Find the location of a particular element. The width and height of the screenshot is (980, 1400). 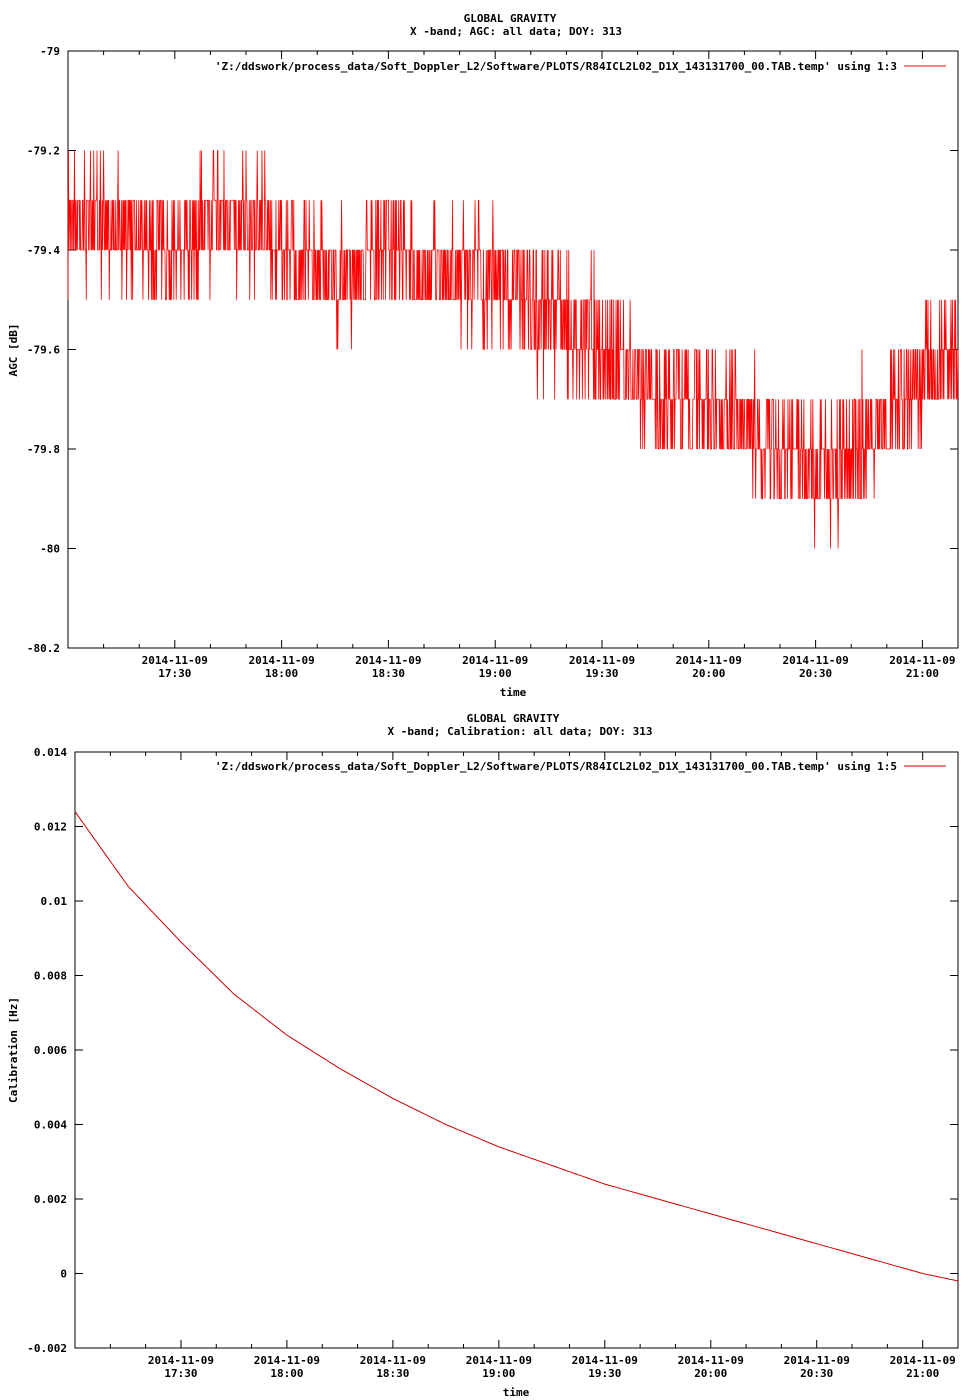

calibration-x-tick-time: 18:00 is located at coordinates (286, 1373).